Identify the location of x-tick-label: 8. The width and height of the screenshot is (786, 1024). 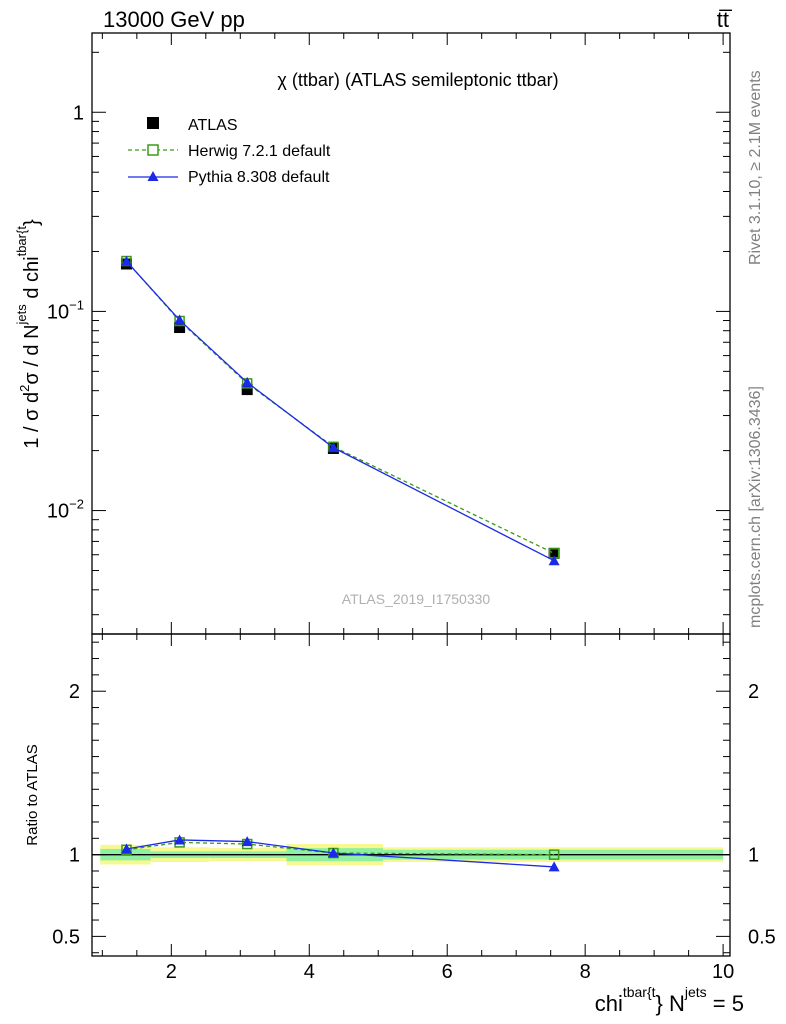
(585, 972).